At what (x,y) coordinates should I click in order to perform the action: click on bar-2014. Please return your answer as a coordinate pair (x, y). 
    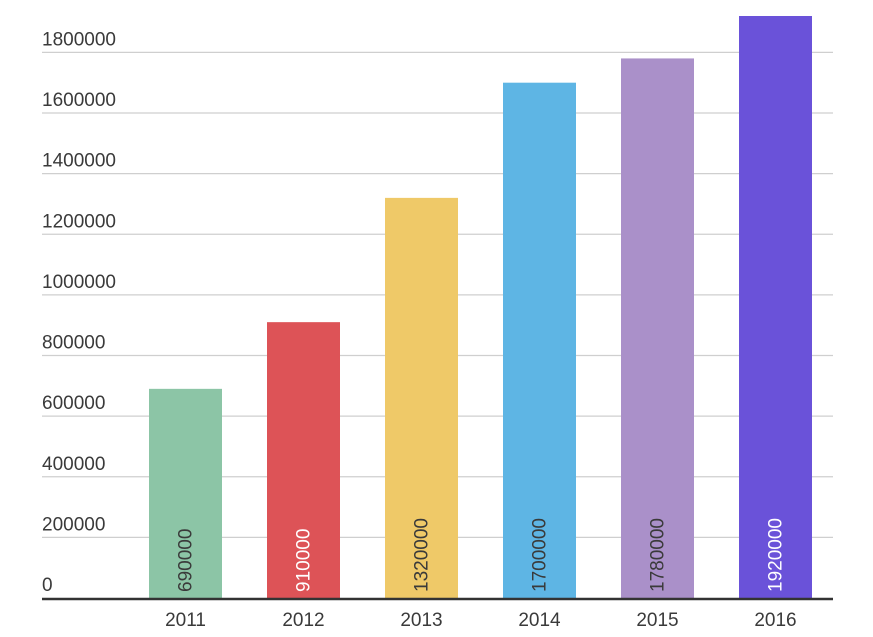
    Looking at the image, I should click on (539, 340).